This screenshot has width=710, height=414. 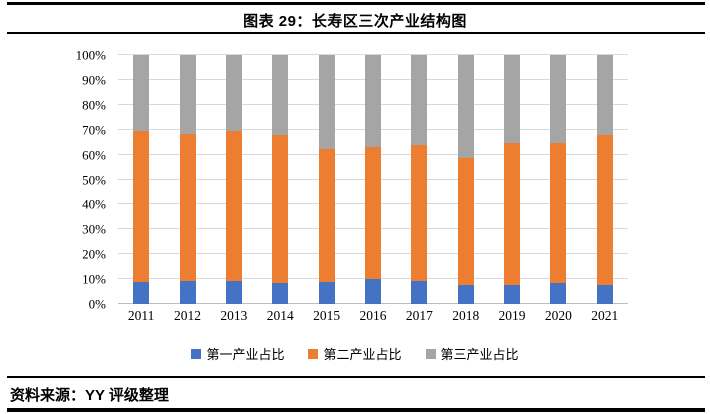 I want to click on y-tick-label: 20%, so click(x=94, y=254).